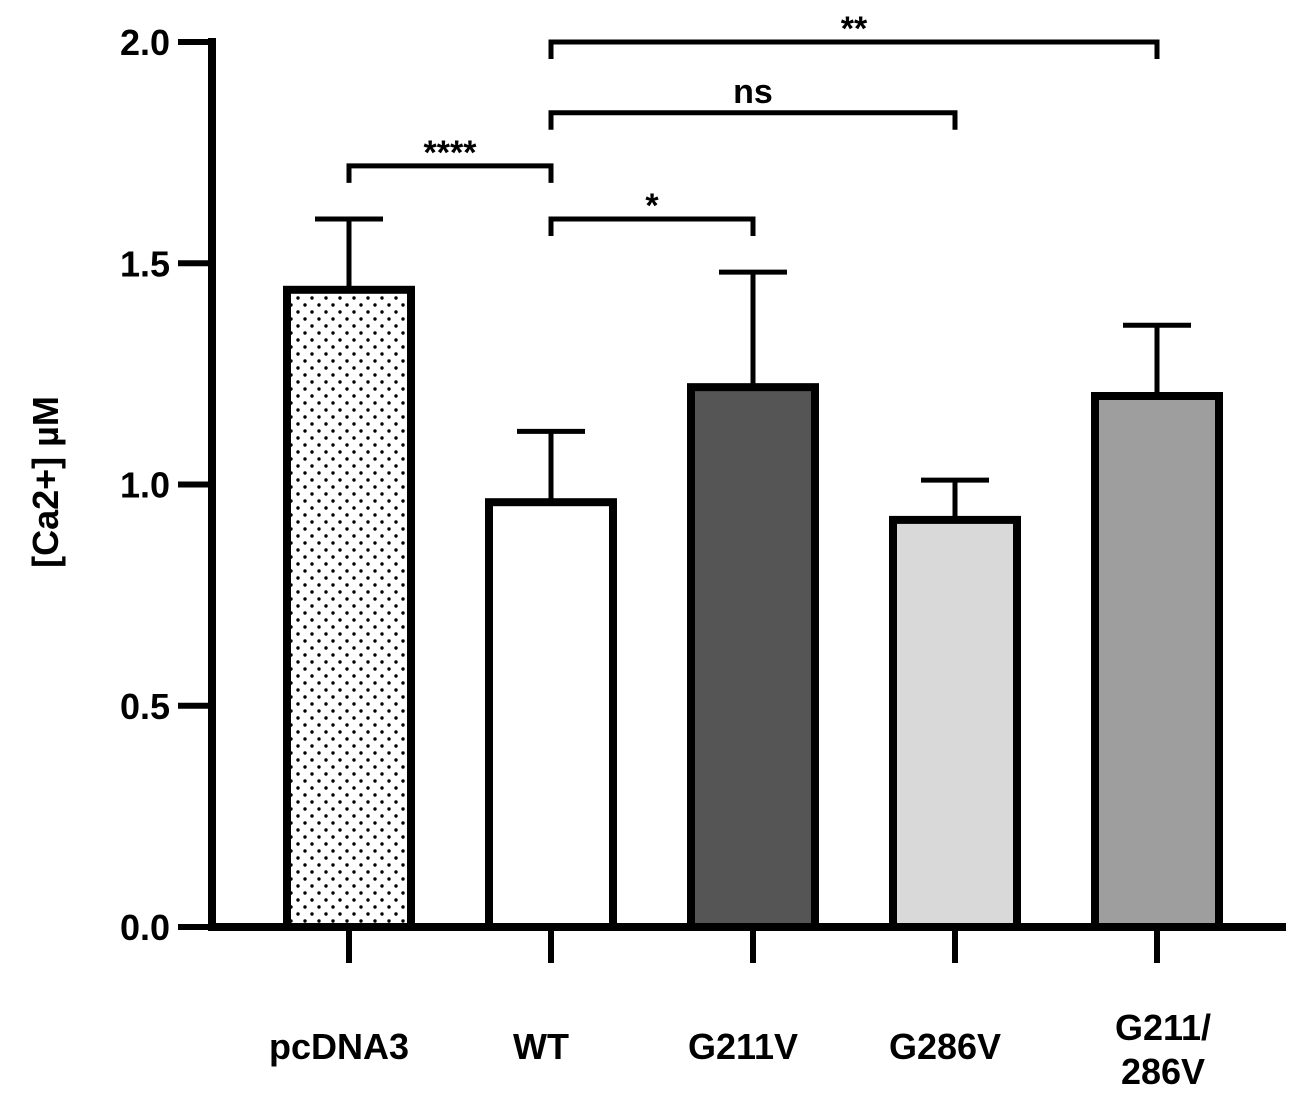 The image size is (1309, 1109). Describe the element at coordinates (1163, 1071) in the screenshot. I see `x-tick-label-line: 286V` at that location.